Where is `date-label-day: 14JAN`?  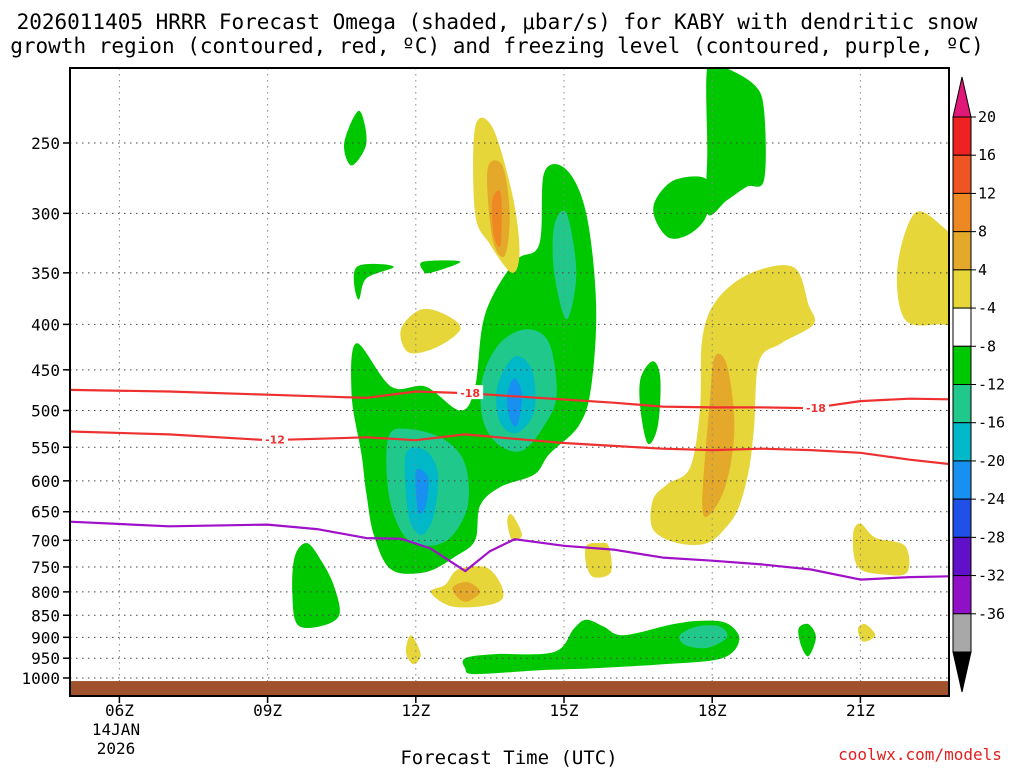
date-label-day: 14JAN is located at coordinates (116, 729).